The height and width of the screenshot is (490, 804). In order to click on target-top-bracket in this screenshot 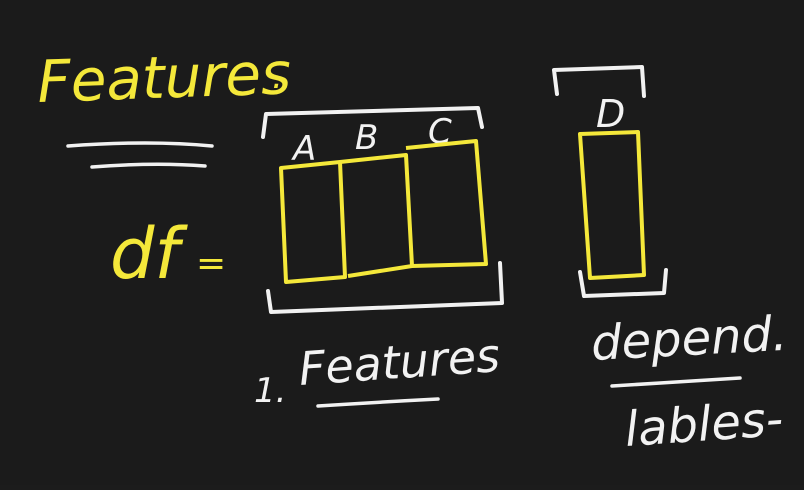, I will do `click(599, 81)`.